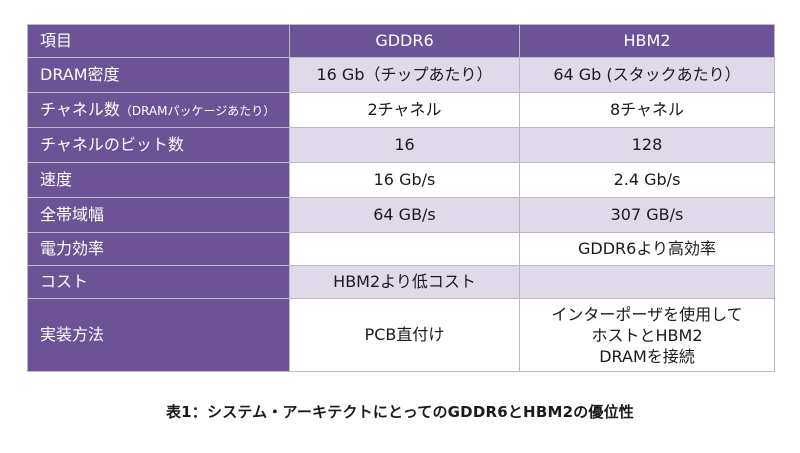 This screenshot has width=800, height=453. What do you see at coordinates (647, 110) in the screenshot?
I see `cell-hbm2: 8チャネル` at bounding box center [647, 110].